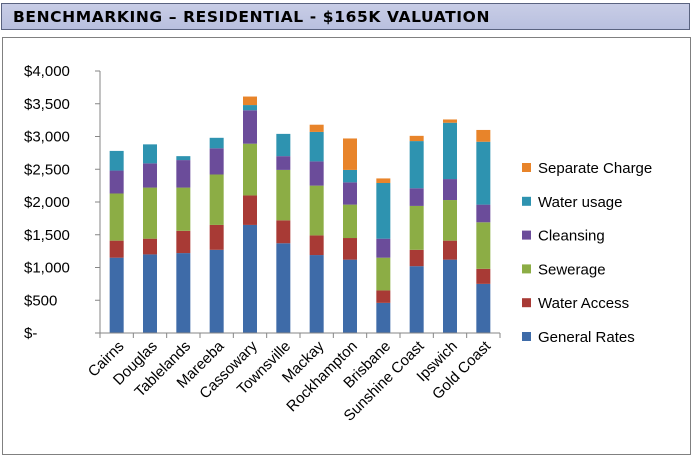 This screenshot has height=459, width=695. I want to click on legend-label: Water Access, so click(583, 303).